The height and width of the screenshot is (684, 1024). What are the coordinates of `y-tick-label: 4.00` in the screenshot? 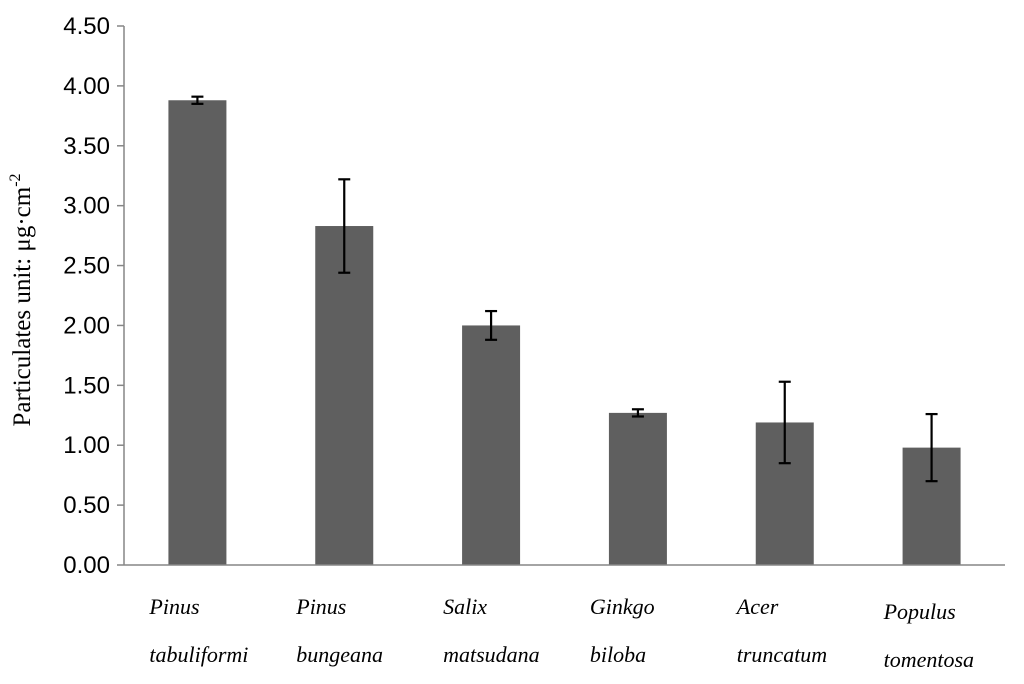 It's located at (86, 86).